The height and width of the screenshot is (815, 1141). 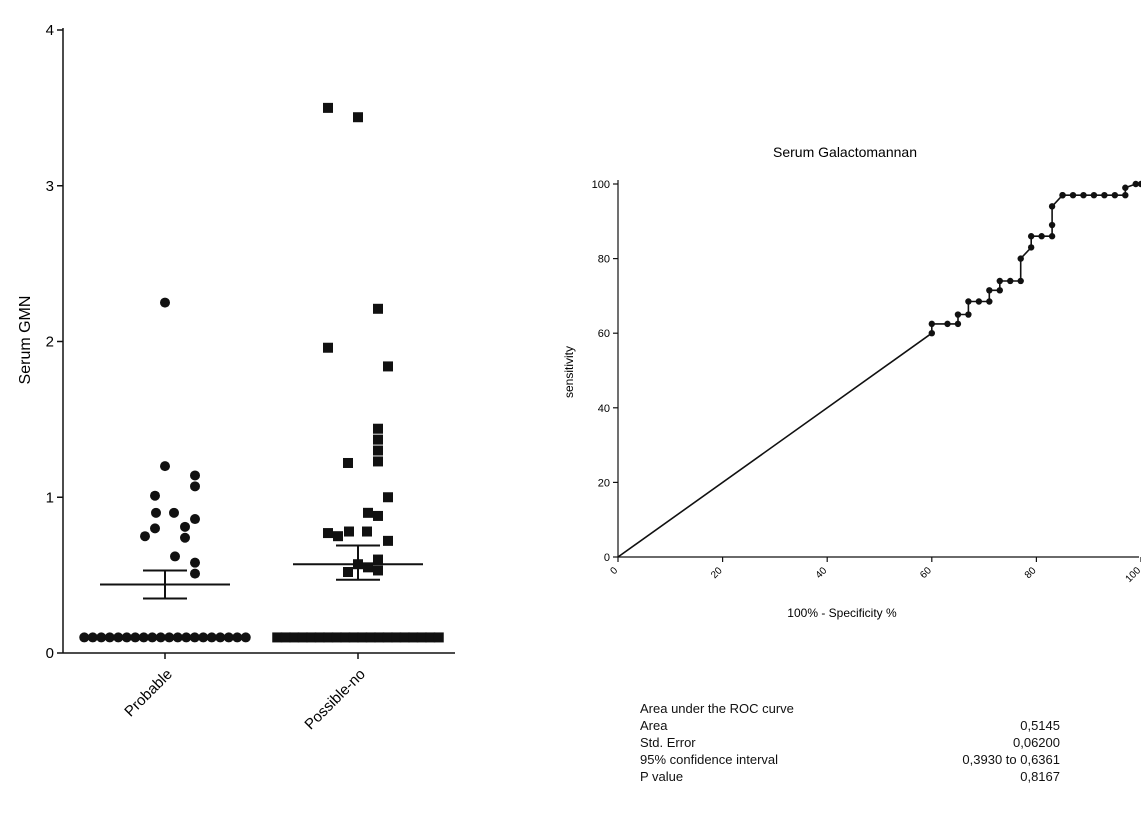 What do you see at coordinates (822, 573) in the screenshot?
I see `roc-x-tick-label: 40` at bounding box center [822, 573].